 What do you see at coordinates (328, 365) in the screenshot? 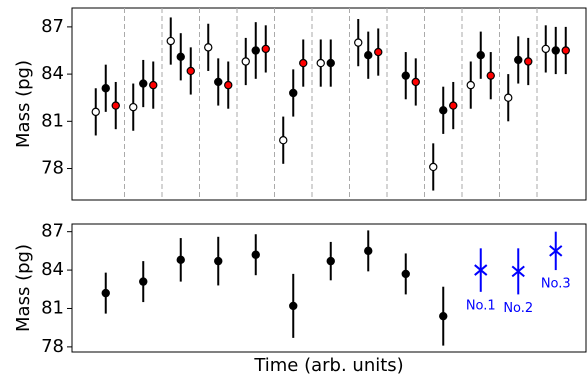
I see `x-axis-label: Time (arb. units)` at bounding box center [328, 365].